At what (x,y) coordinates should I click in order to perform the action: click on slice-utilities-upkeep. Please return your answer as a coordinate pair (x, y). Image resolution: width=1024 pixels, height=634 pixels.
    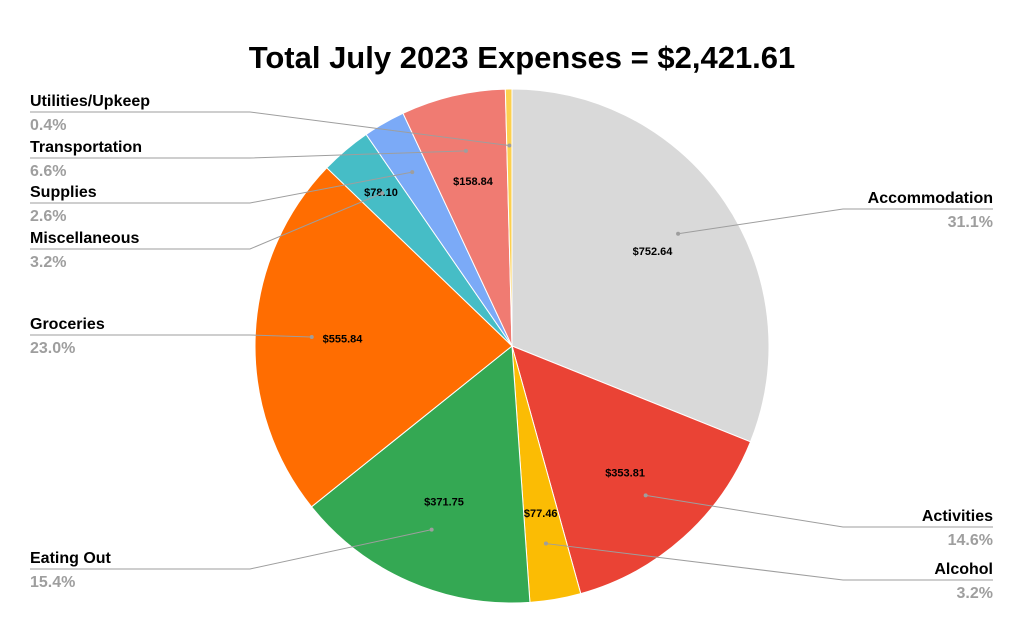
    Looking at the image, I should click on (508, 217).